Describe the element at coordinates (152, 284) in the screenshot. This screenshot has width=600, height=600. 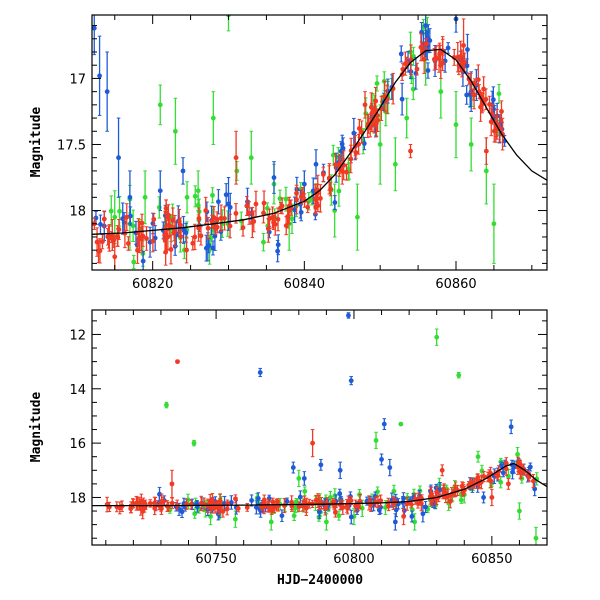
I see `x-tick-label: 60820` at that location.